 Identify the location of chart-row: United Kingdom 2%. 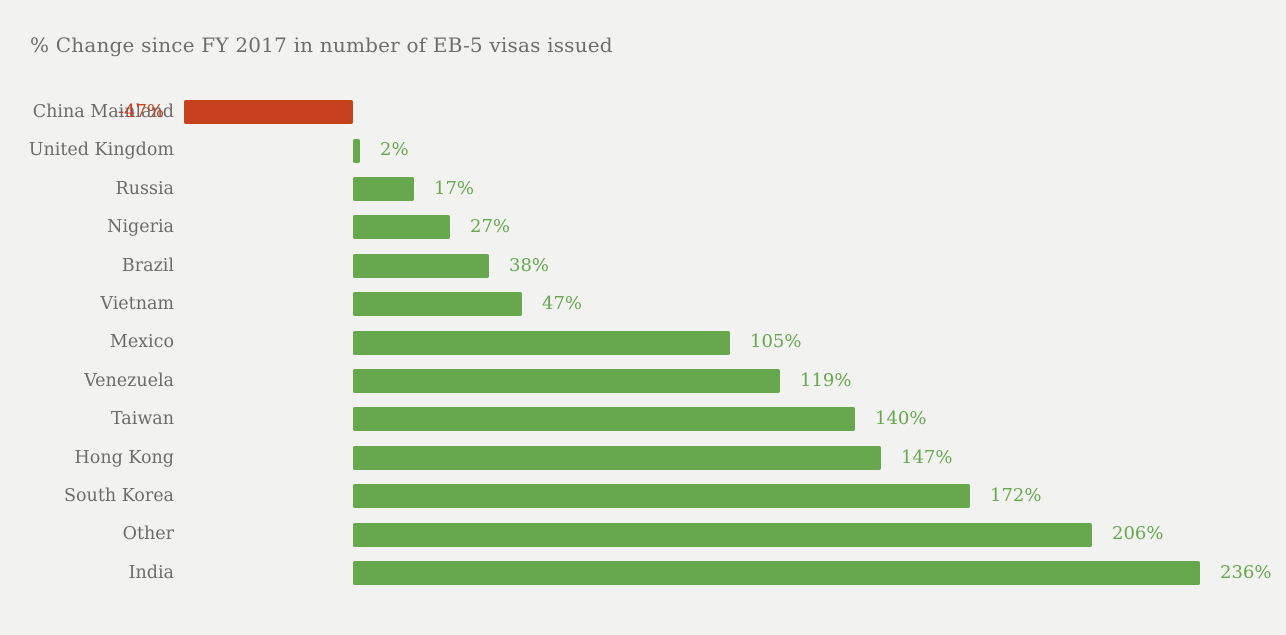
(643, 150).